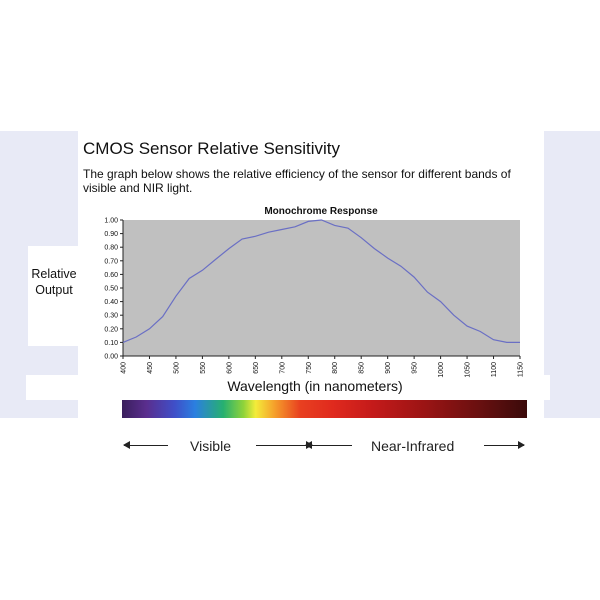 The image size is (600, 600). What do you see at coordinates (328, 445) in the screenshot?
I see `nir-left-arrow` at bounding box center [328, 445].